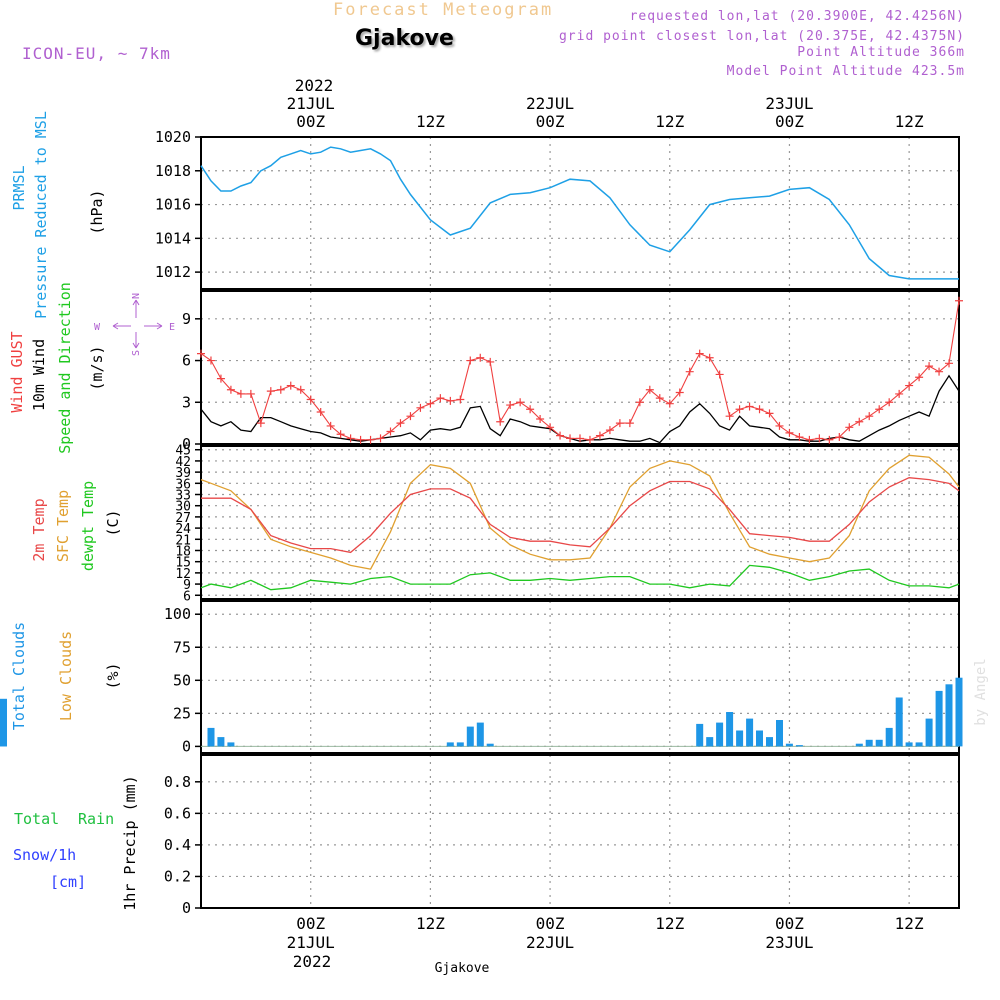  I want to click on wind-gust-line, so click(580, 370).